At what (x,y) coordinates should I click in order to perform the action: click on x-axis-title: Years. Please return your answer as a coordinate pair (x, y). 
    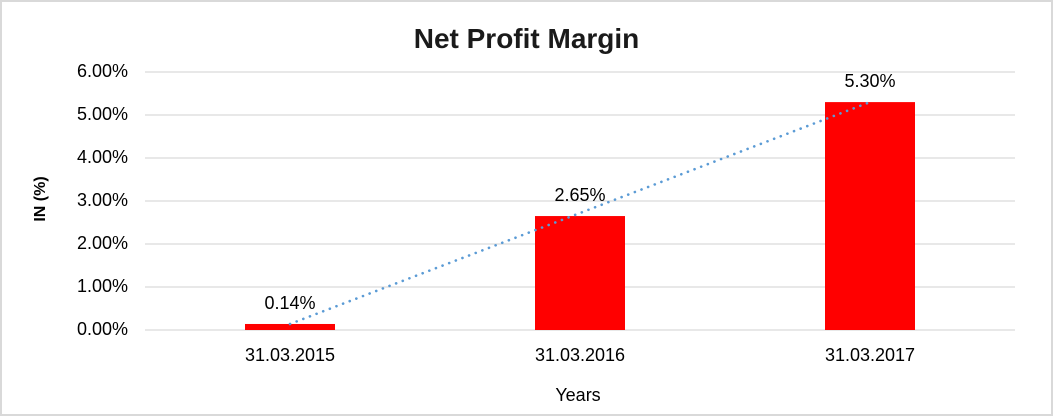
    Looking at the image, I should click on (578, 395).